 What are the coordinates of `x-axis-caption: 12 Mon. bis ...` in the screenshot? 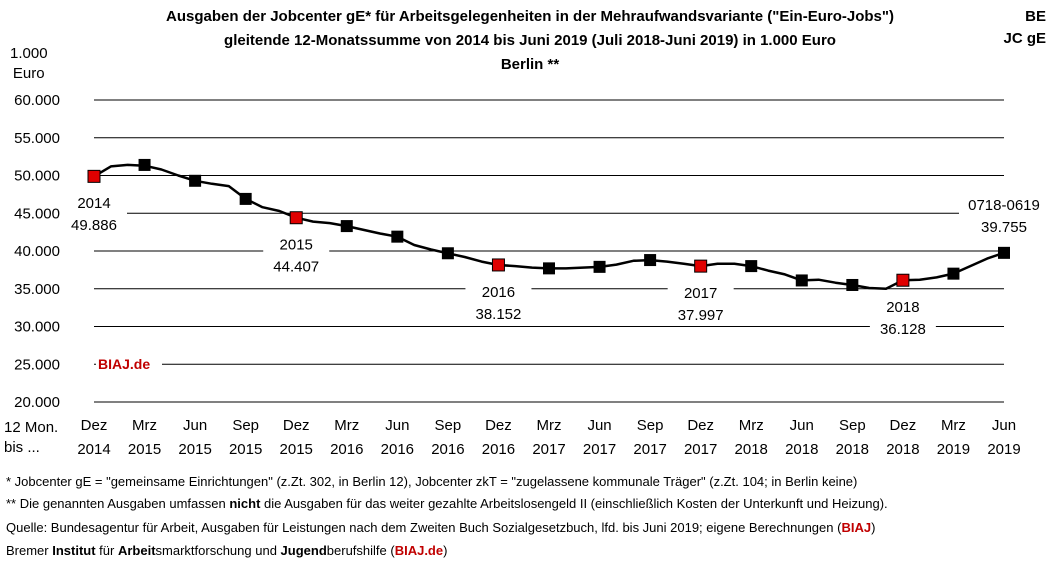 It's located at (31, 438).